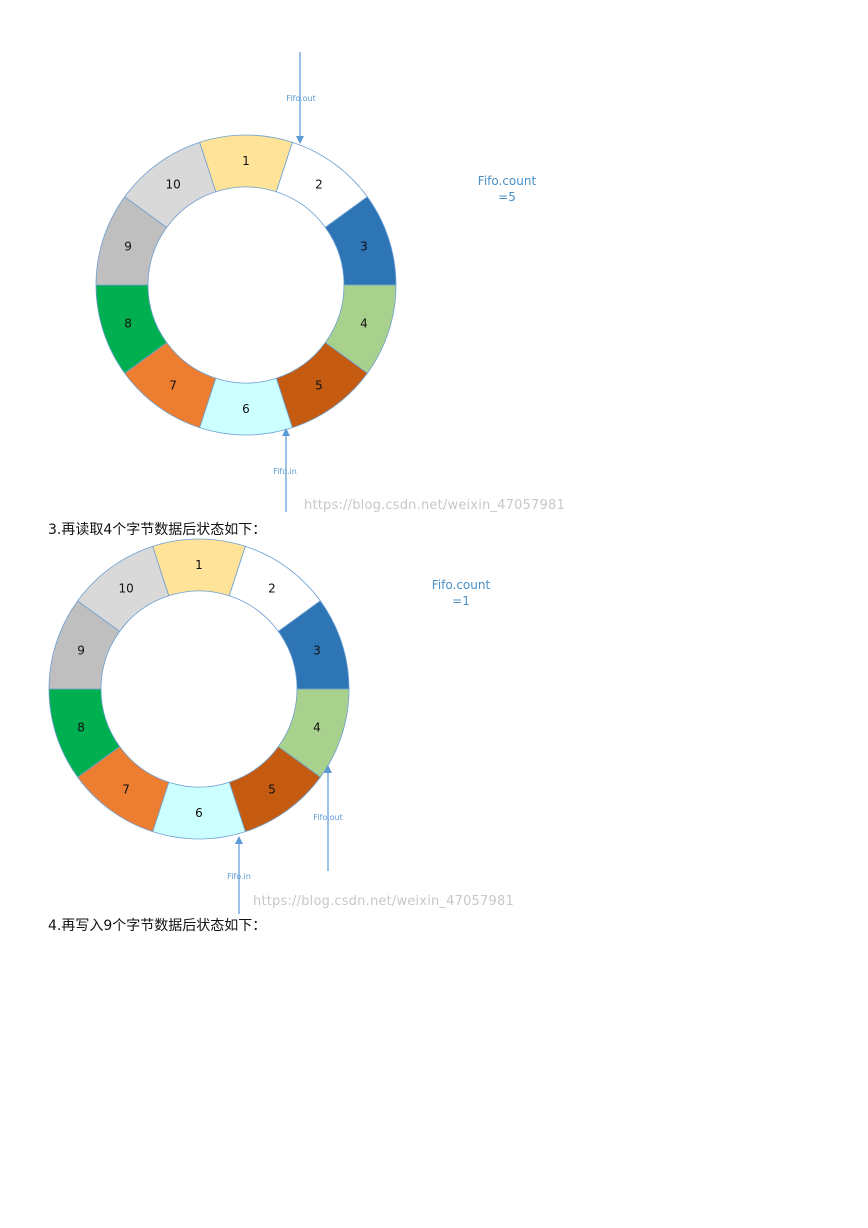 The width and height of the screenshot is (868, 1228). I want to click on ring-buffer-1: 1 2 3 4 5 6 7 8 9 10, so click(246, 285).